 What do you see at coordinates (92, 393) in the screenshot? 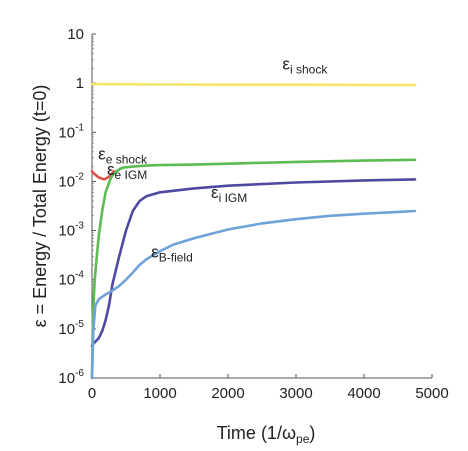
I see `x-tick-label: 0` at bounding box center [92, 393].